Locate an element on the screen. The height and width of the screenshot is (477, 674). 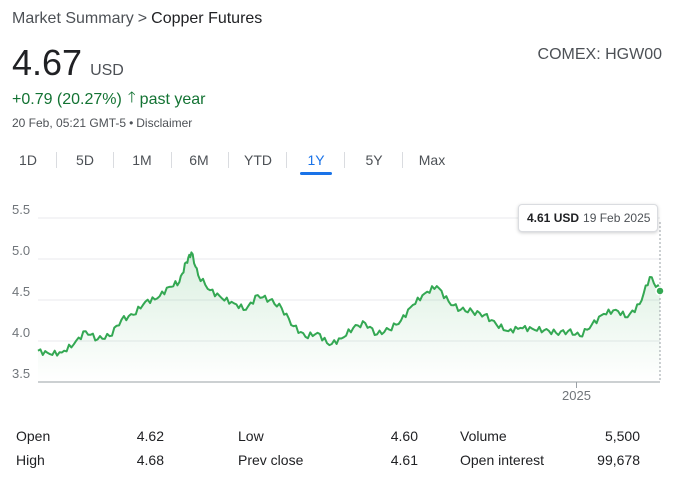
chart-tooltip: 4.61 USD 19 Feb 2025 is located at coordinates (588, 218).